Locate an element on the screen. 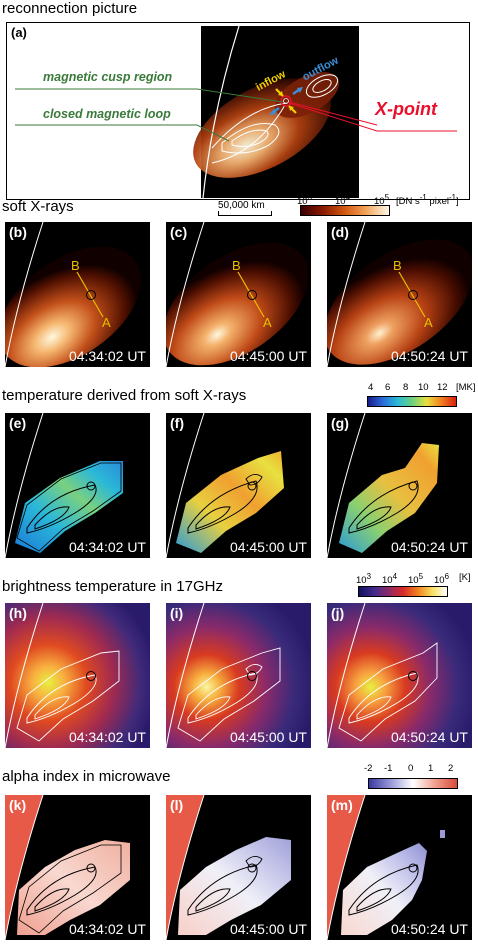  section-title-brightness: brightness temperature in 17GHz is located at coordinates (112, 586).